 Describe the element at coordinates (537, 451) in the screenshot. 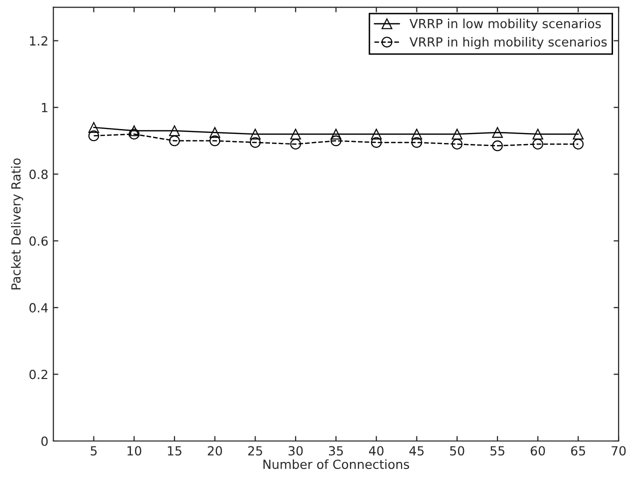

I see `x-tick-label: 60` at that location.